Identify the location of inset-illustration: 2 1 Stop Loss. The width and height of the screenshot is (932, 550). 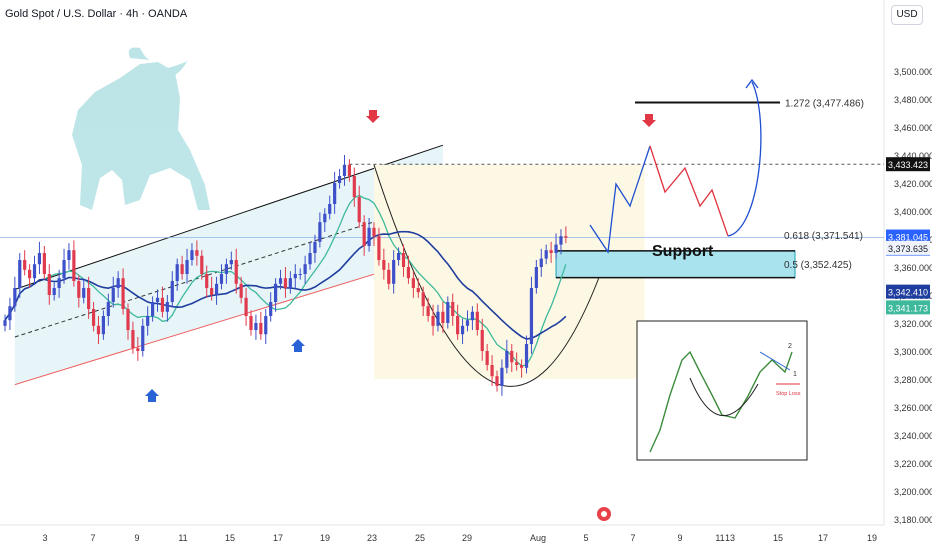
(722, 390).